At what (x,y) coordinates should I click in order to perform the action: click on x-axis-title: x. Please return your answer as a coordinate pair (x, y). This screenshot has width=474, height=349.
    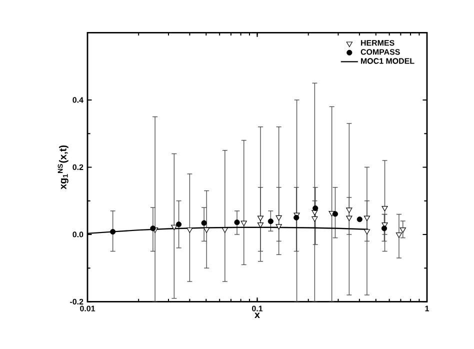
    Looking at the image, I should click on (257, 315).